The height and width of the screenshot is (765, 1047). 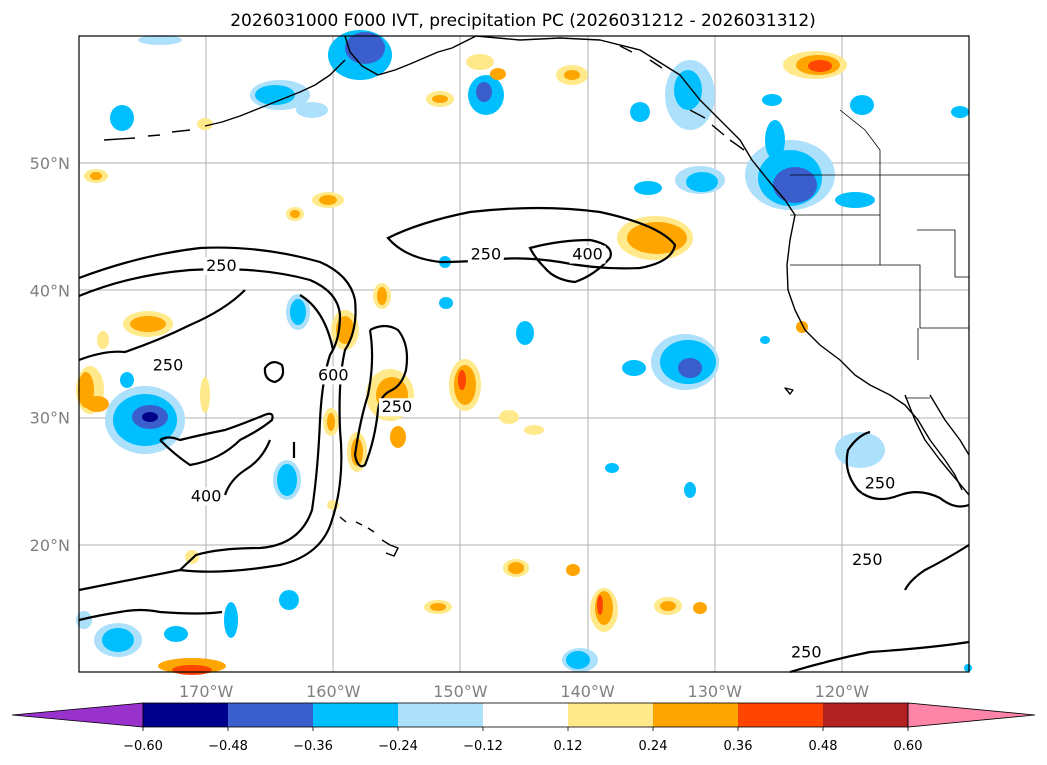 I want to click on aleutian-chain, so click(x=275, y=93).